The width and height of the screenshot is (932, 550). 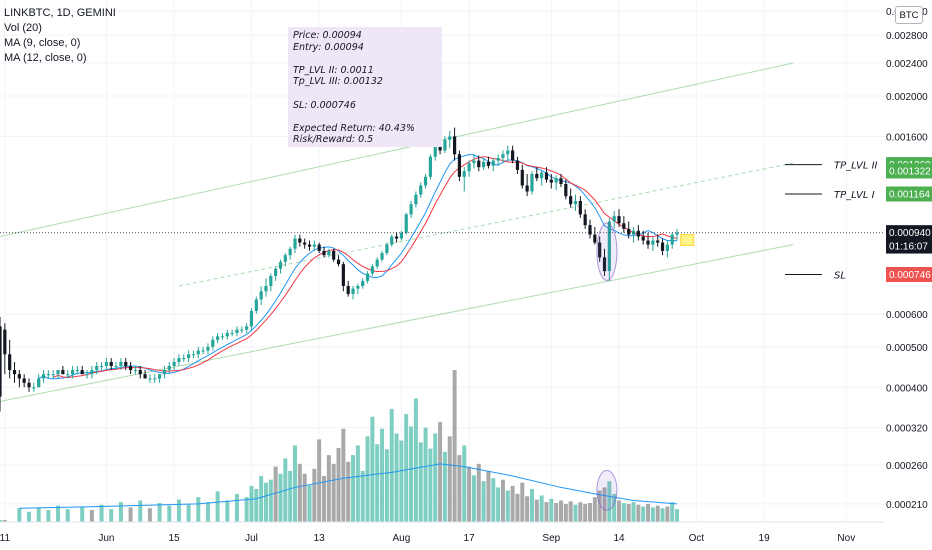 I want to click on y-tick-label: 0.000400, so click(x=907, y=388).